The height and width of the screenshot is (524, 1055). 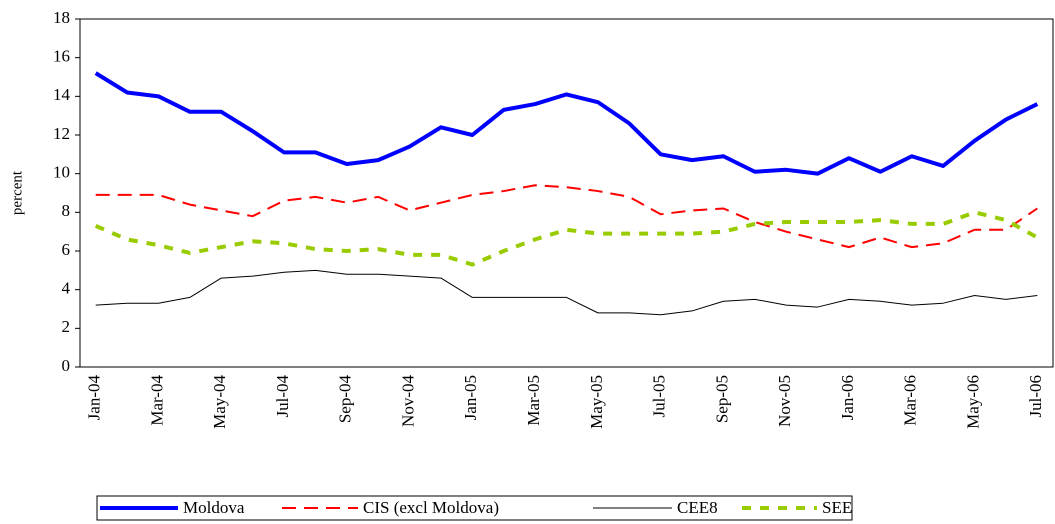 I want to click on y-tick-label: 4, so click(x=66, y=288).